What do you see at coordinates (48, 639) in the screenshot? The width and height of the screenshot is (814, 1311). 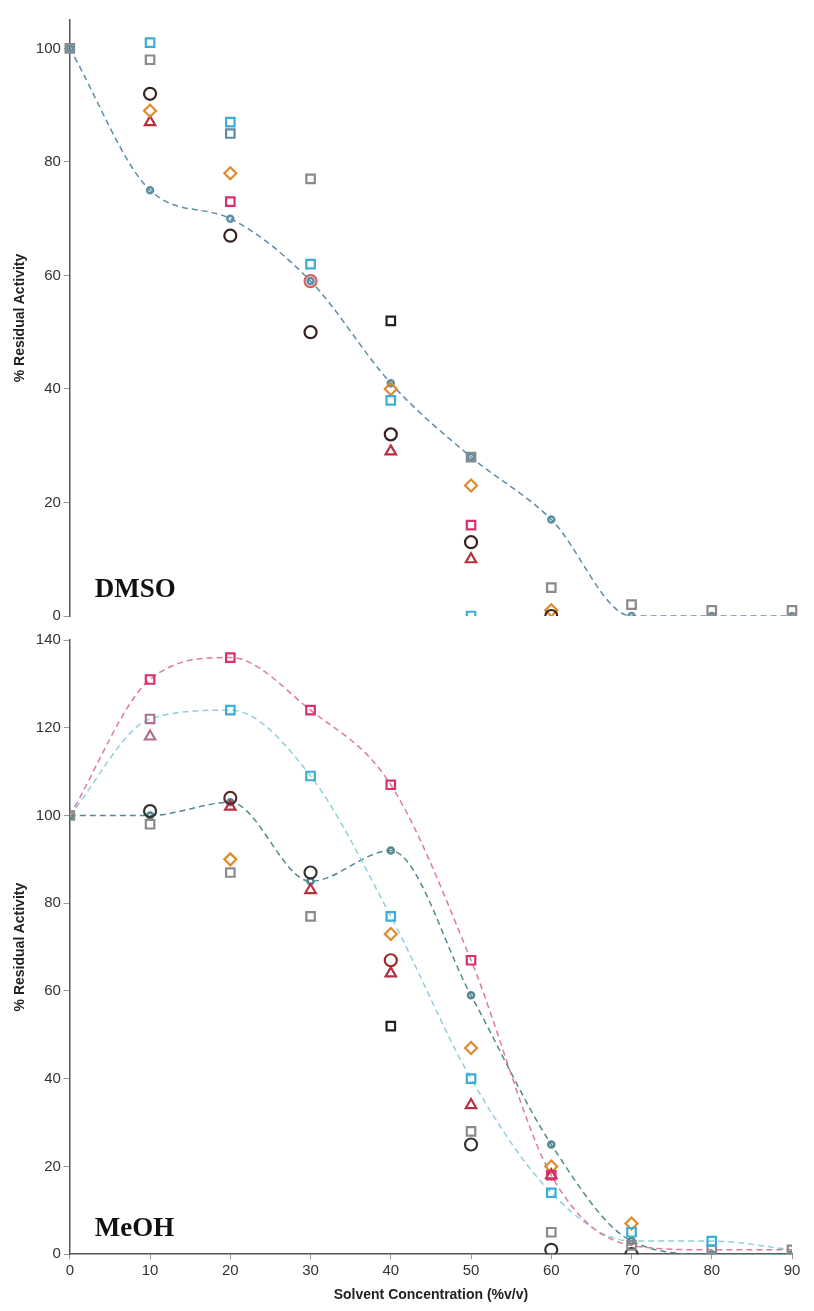 I see `y-tick-label: 140` at bounding box center [48, 639].